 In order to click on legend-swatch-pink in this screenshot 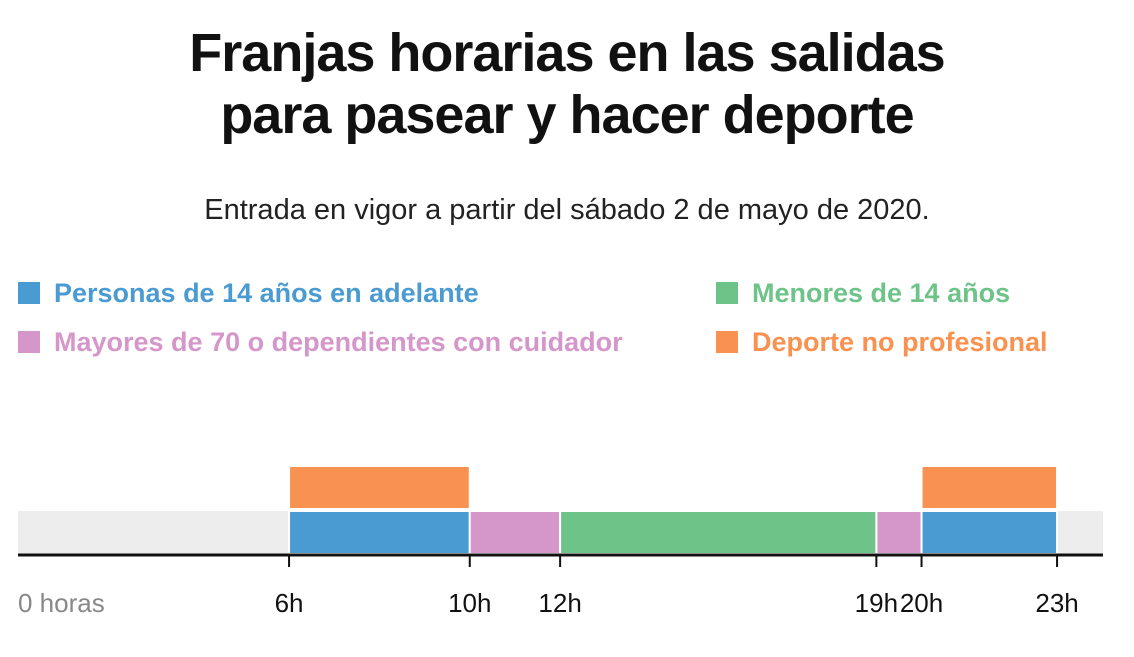, I will do `click(29, 342)`.